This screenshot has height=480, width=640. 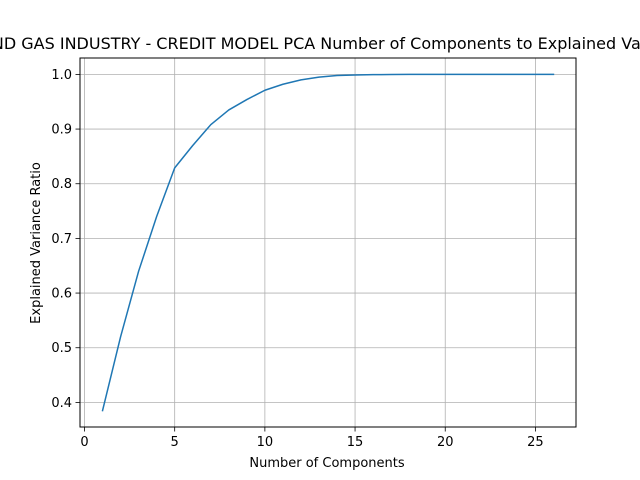 What do you see at coordinates (36, 243) in the screenshot?
I see `y-axis-label: Explained Variance Ratio` at bounding box center [36, 243].